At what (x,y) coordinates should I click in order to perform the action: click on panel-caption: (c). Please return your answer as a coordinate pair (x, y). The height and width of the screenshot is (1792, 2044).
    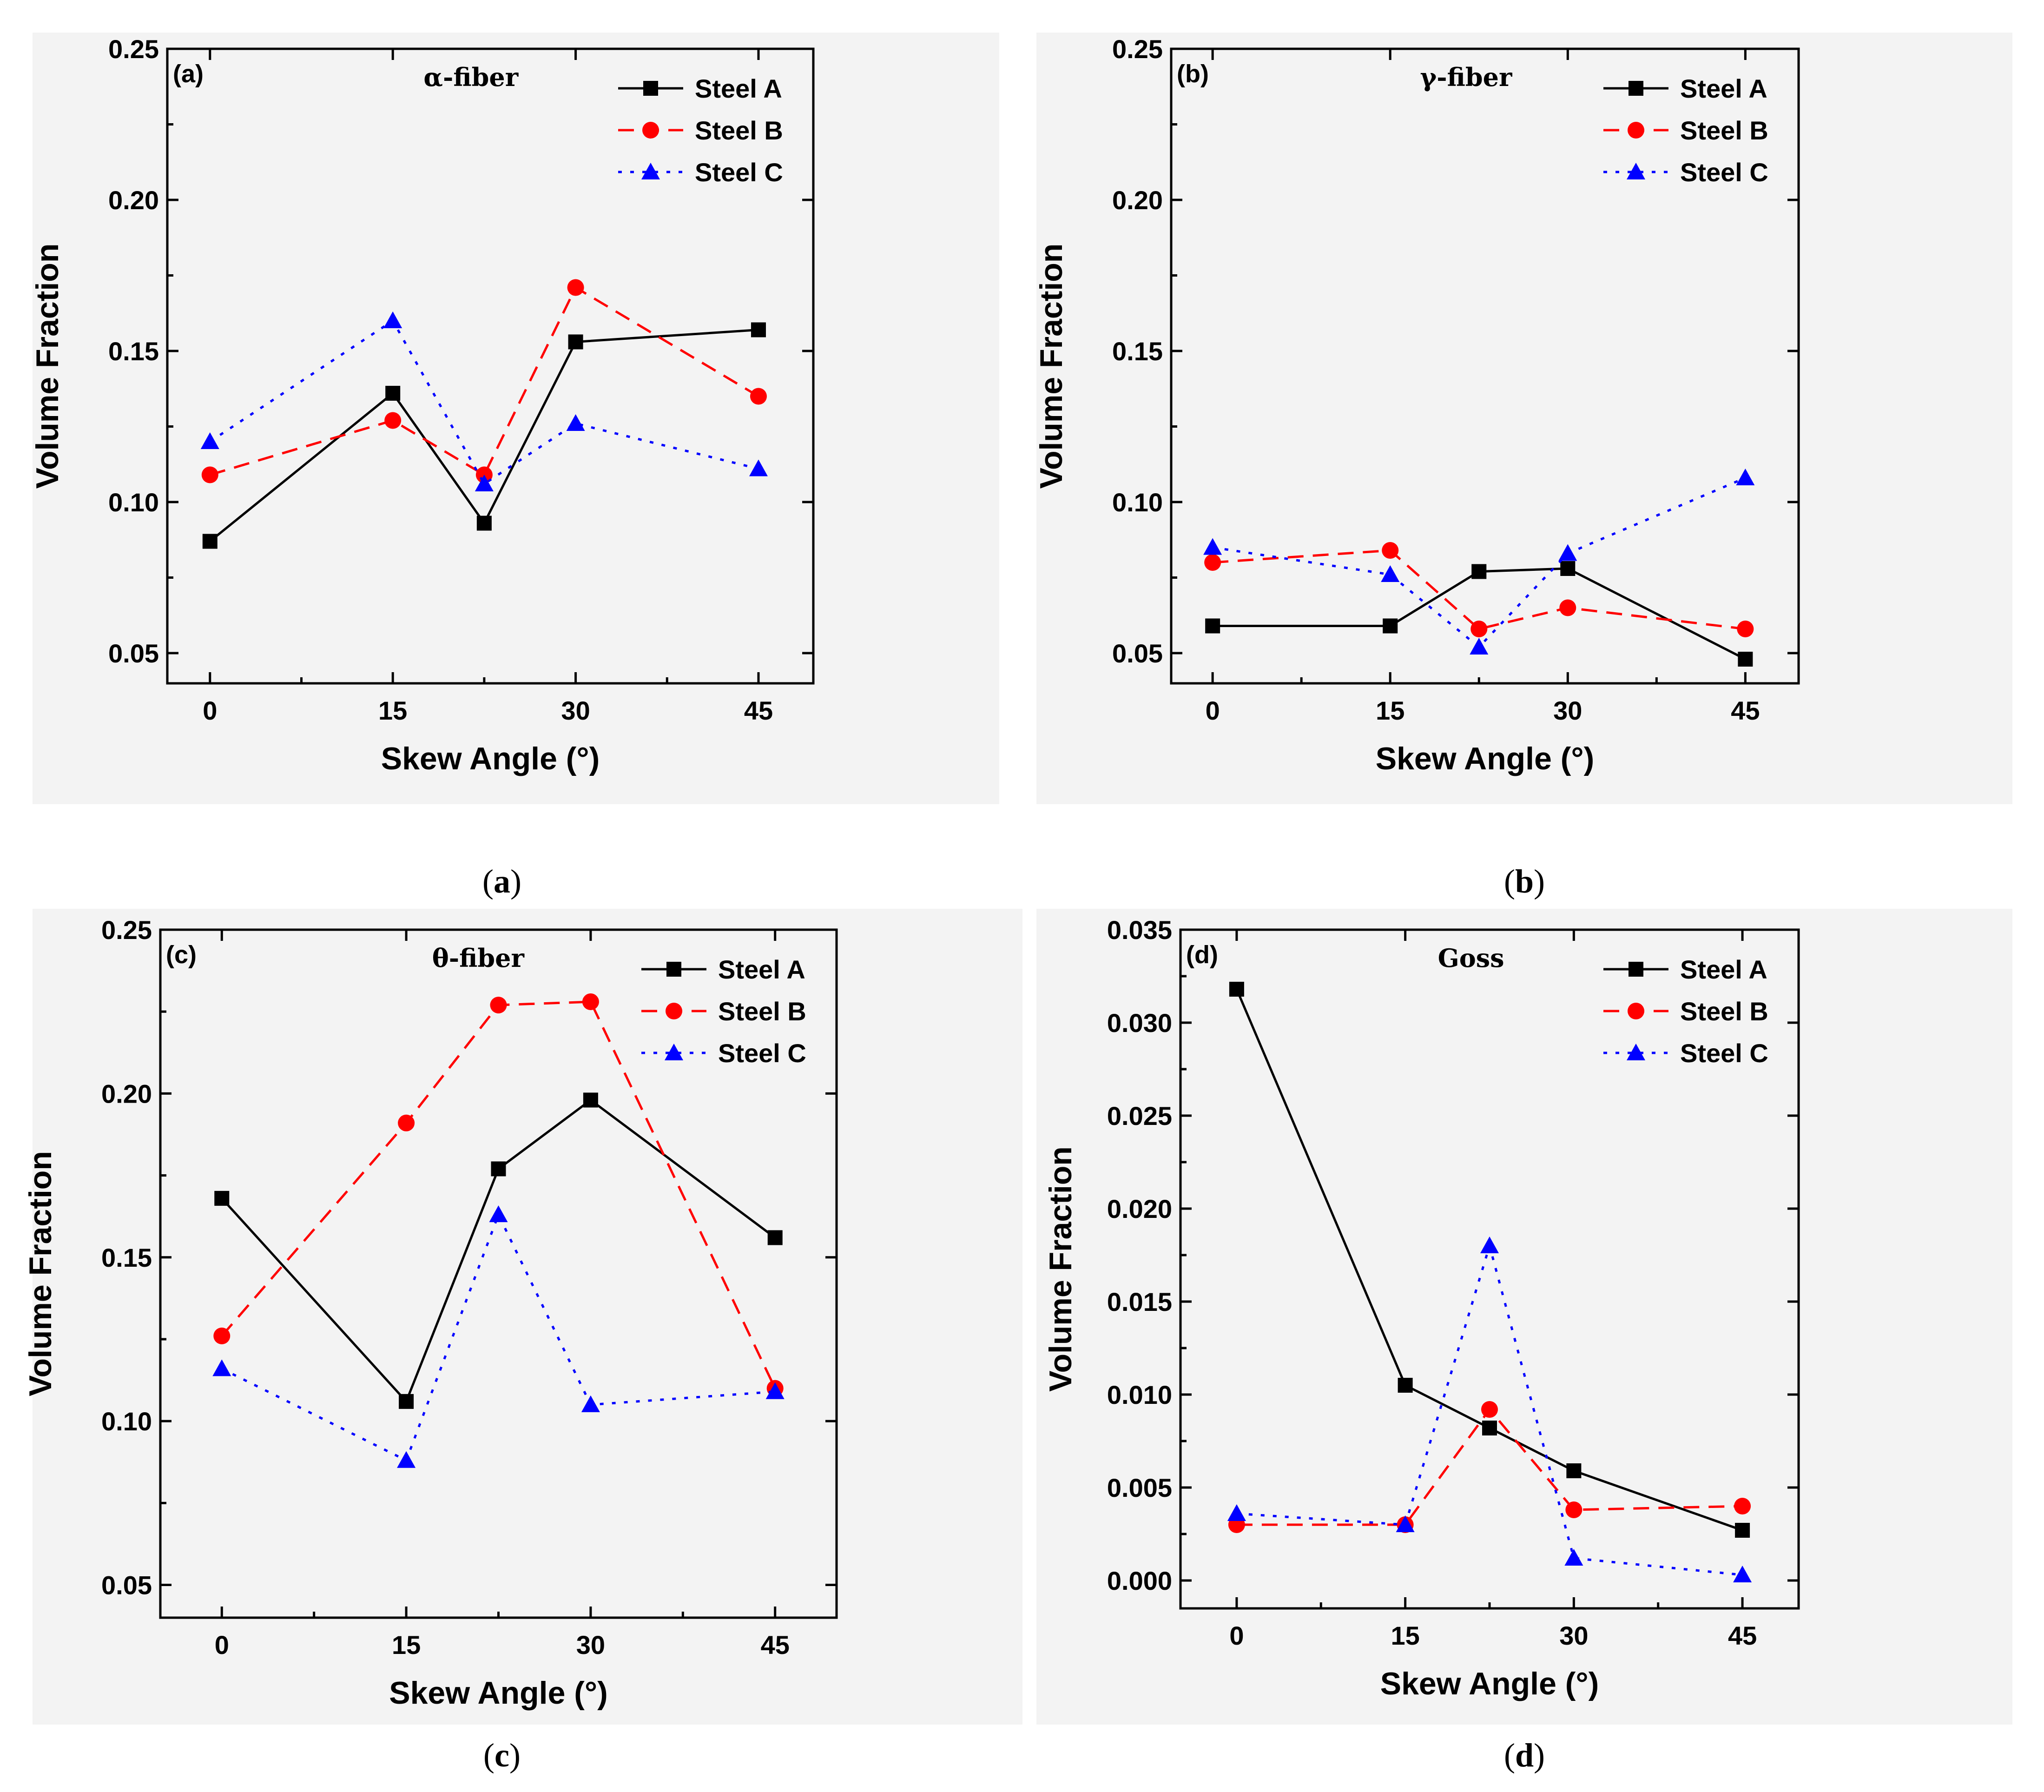
    Looking at the image, I should click on (502, 1755).